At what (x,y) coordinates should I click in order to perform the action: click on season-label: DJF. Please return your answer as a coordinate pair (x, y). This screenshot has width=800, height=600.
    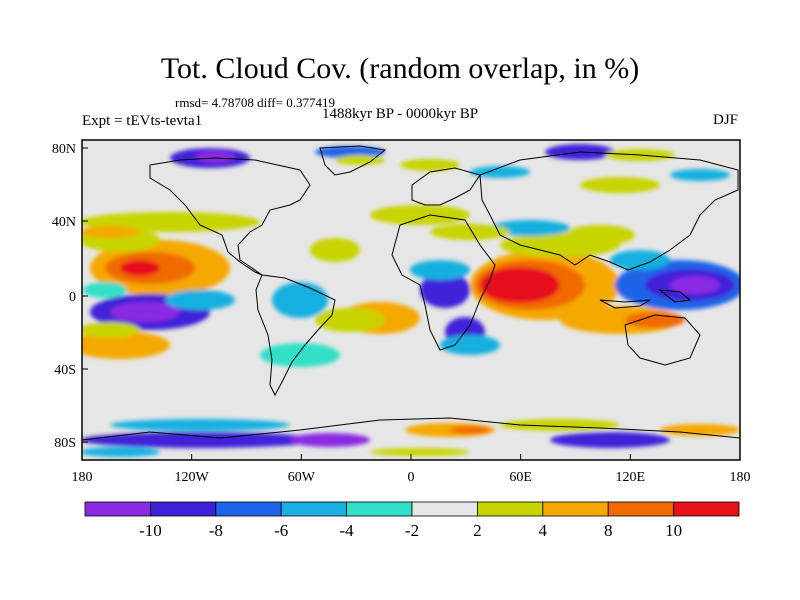
    Looking at the image, I should click on (725, 120).